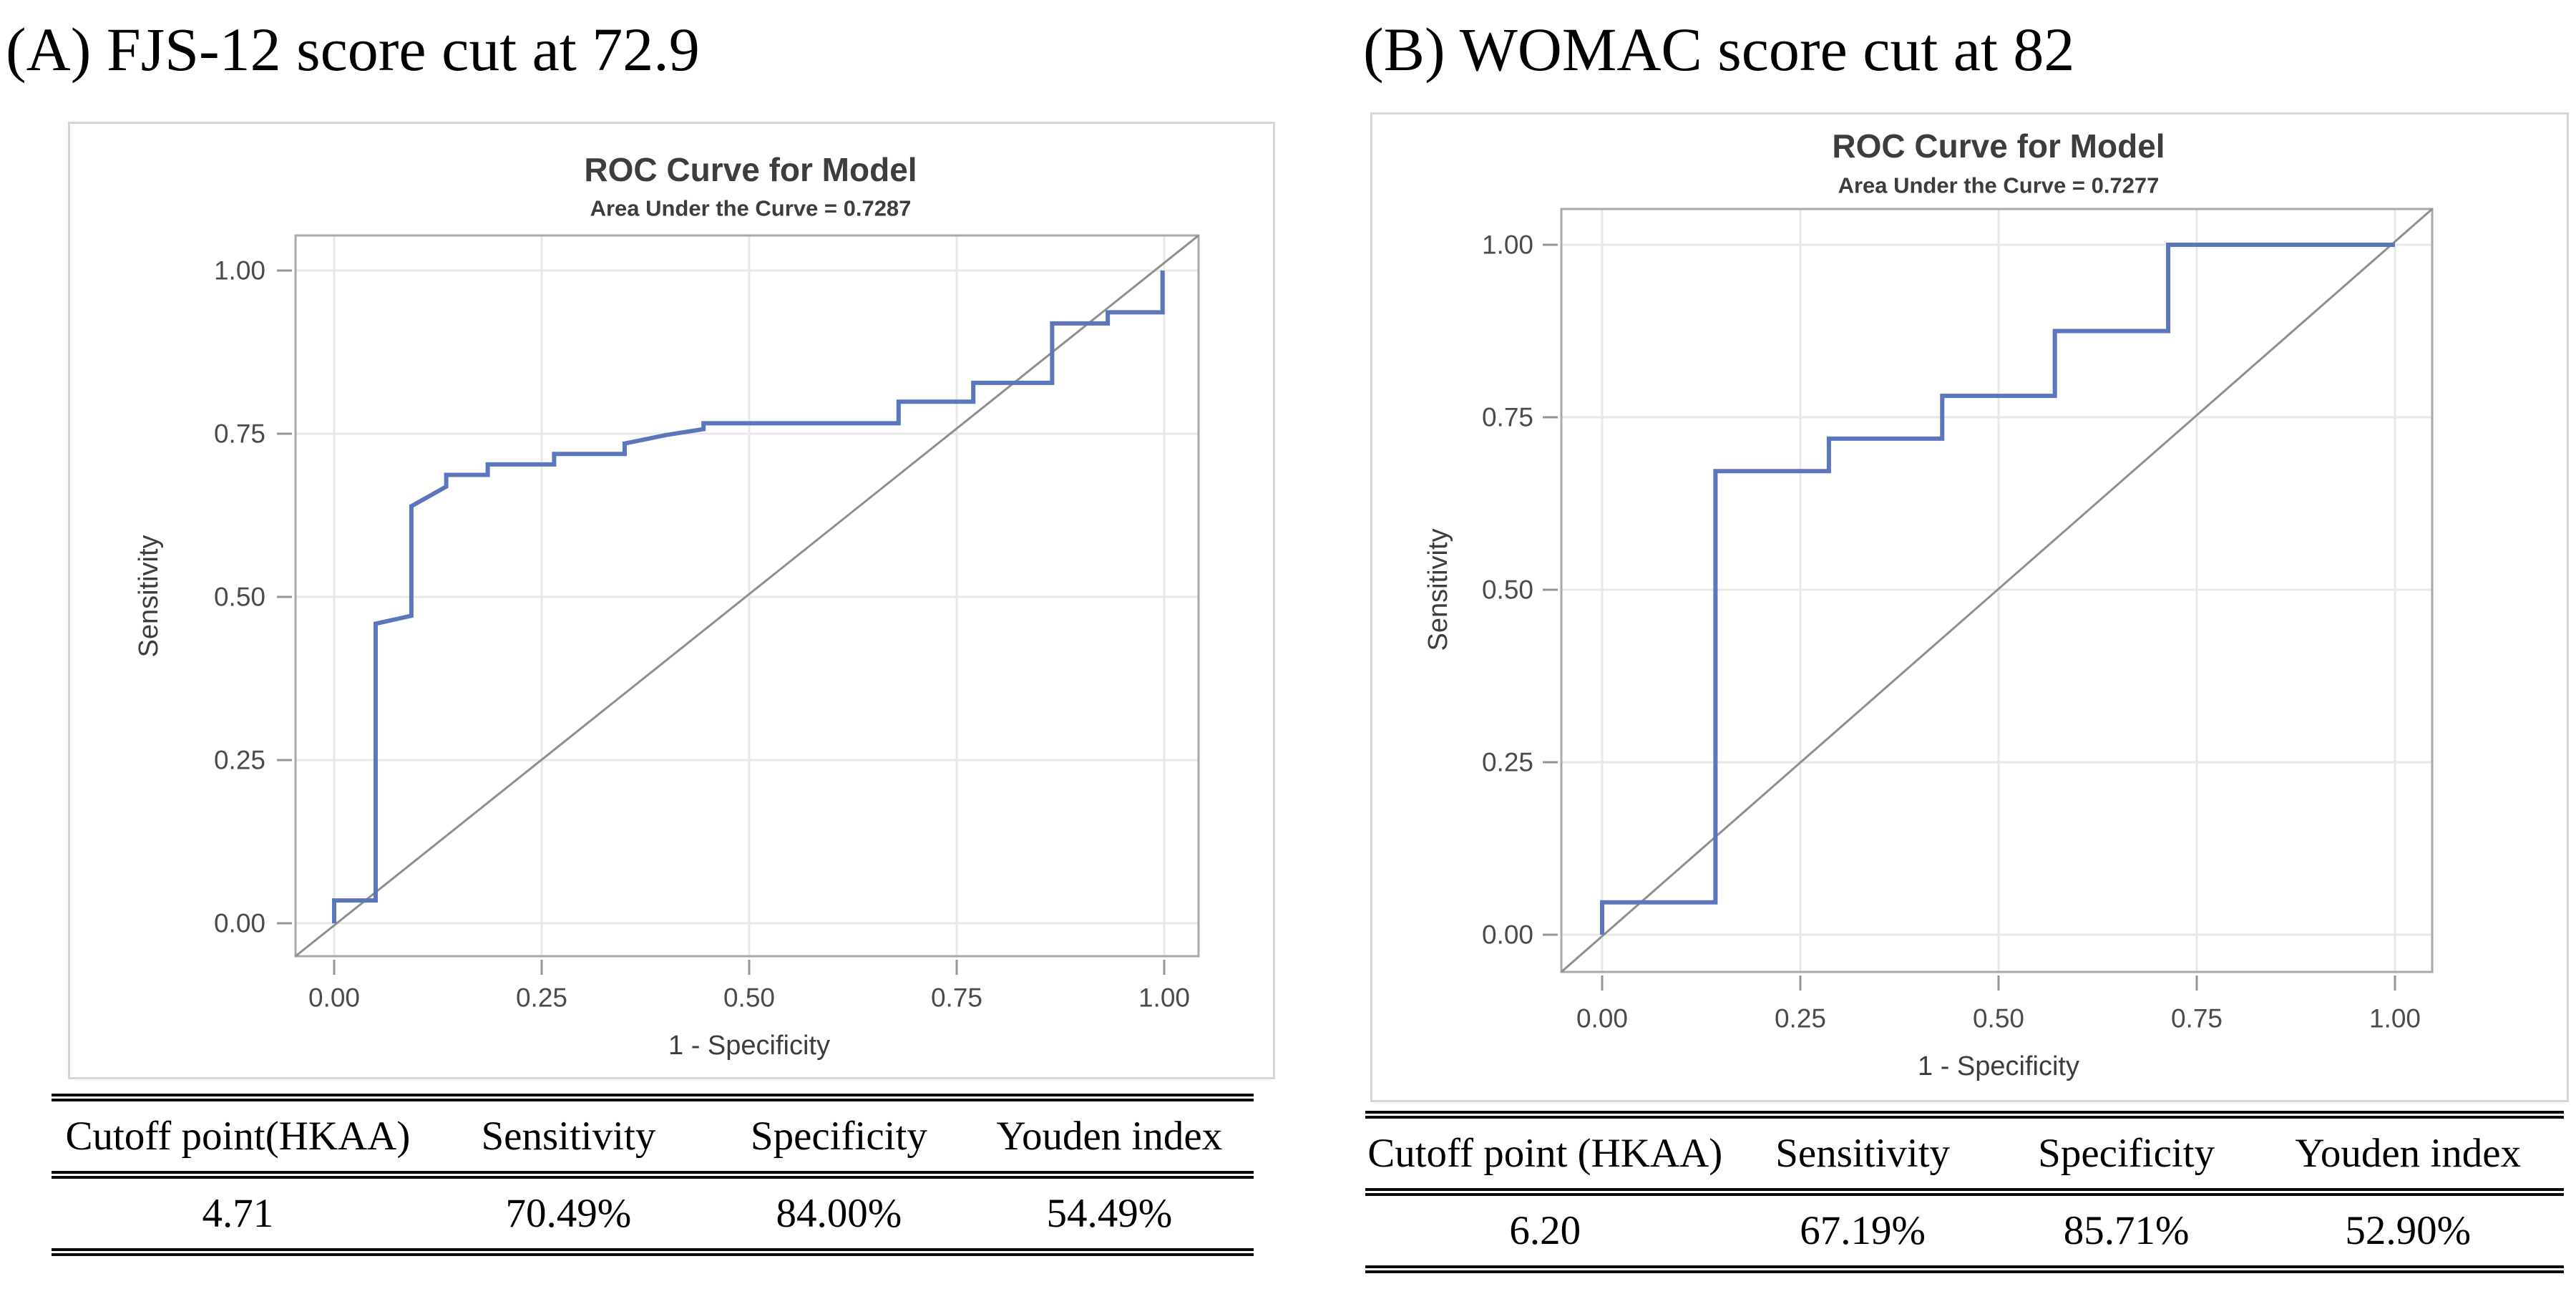 The height and width of the screenshot is (1294, 2576). I want to click on table-value-cell: 52.90%, so click(2408, 1230).